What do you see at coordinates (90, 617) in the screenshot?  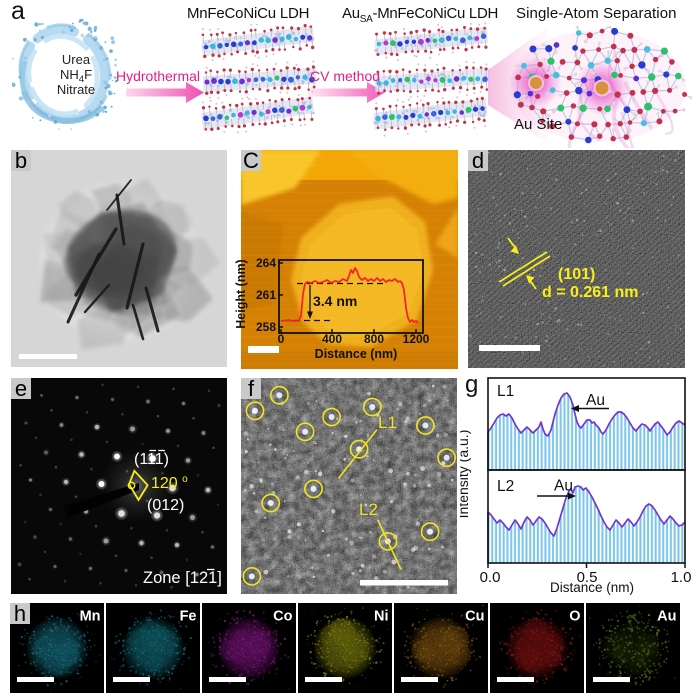 I see `svg-text: Mn` at bounding box center [90, 617].